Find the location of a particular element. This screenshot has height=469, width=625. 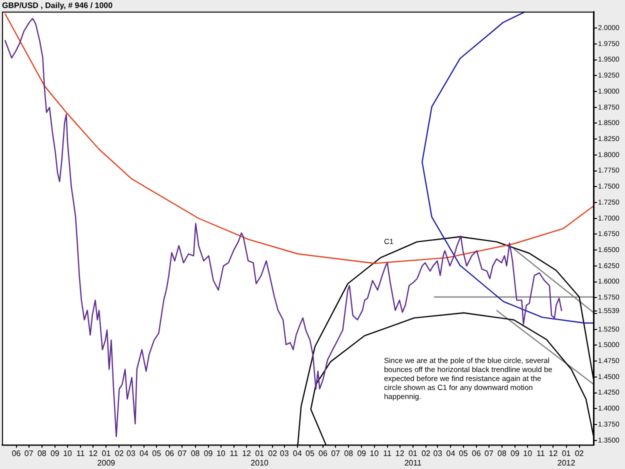

x-tick-label: 01 2012 is located at coordinates (566, 458).